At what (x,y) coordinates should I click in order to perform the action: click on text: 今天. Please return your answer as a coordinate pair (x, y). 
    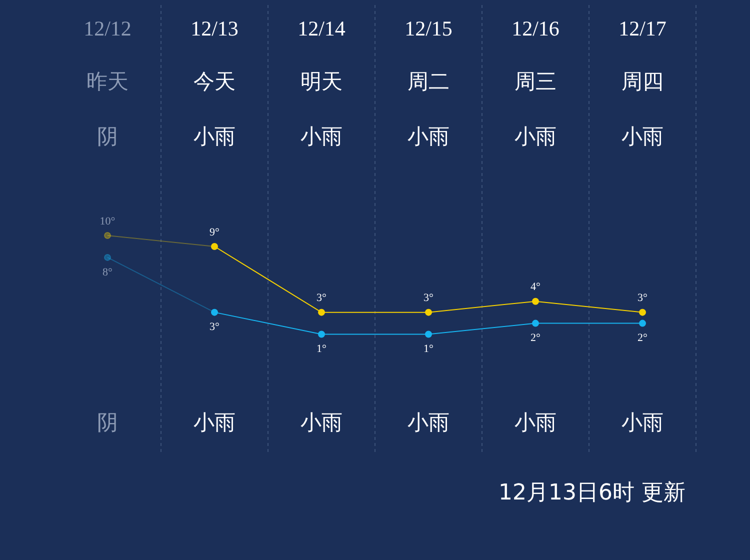
    Looking at the image, I should click on (215, 81).